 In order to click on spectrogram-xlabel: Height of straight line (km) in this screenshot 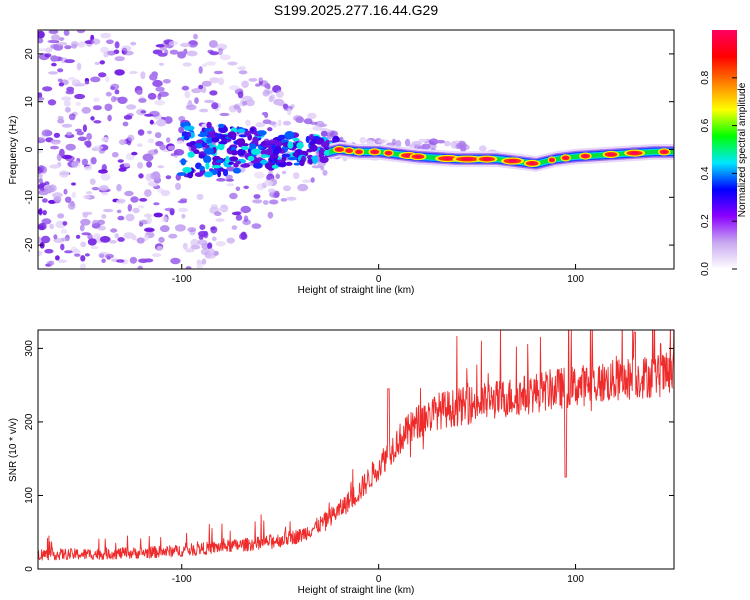, I will do `click(356, 290)`.